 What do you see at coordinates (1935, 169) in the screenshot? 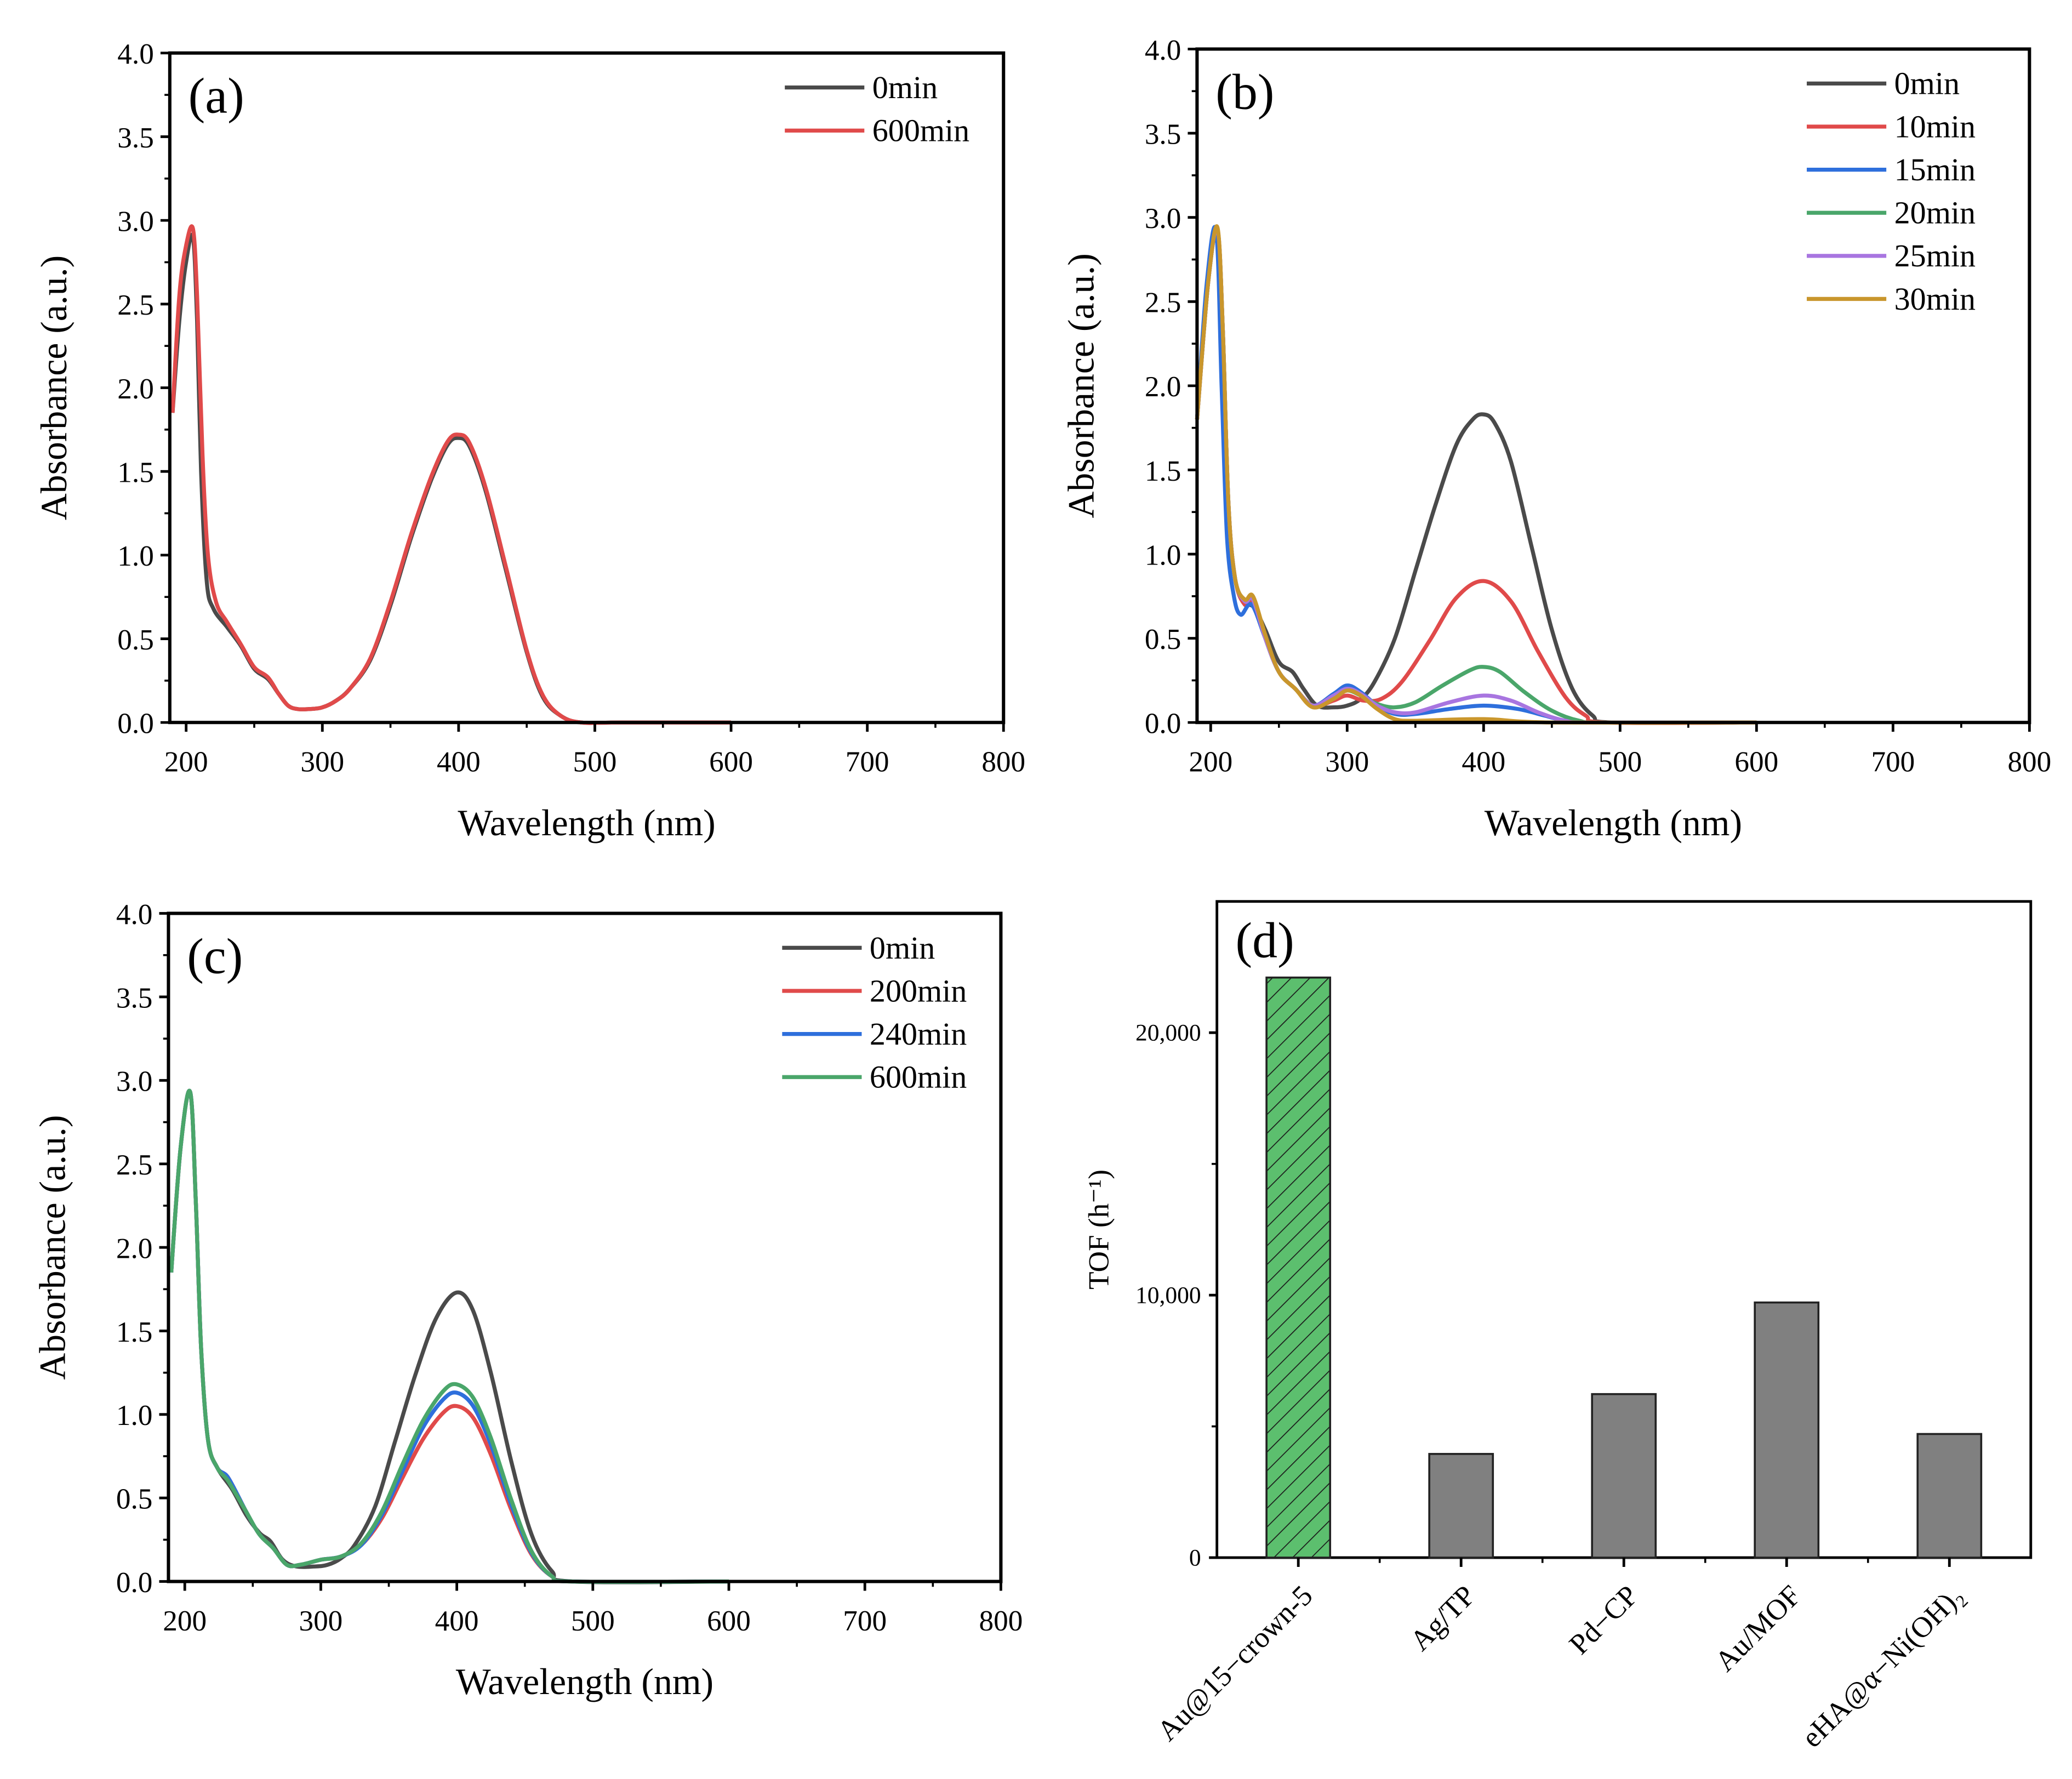
I see `legend-label-15min: 15min` at bounding box center [1935, 169].